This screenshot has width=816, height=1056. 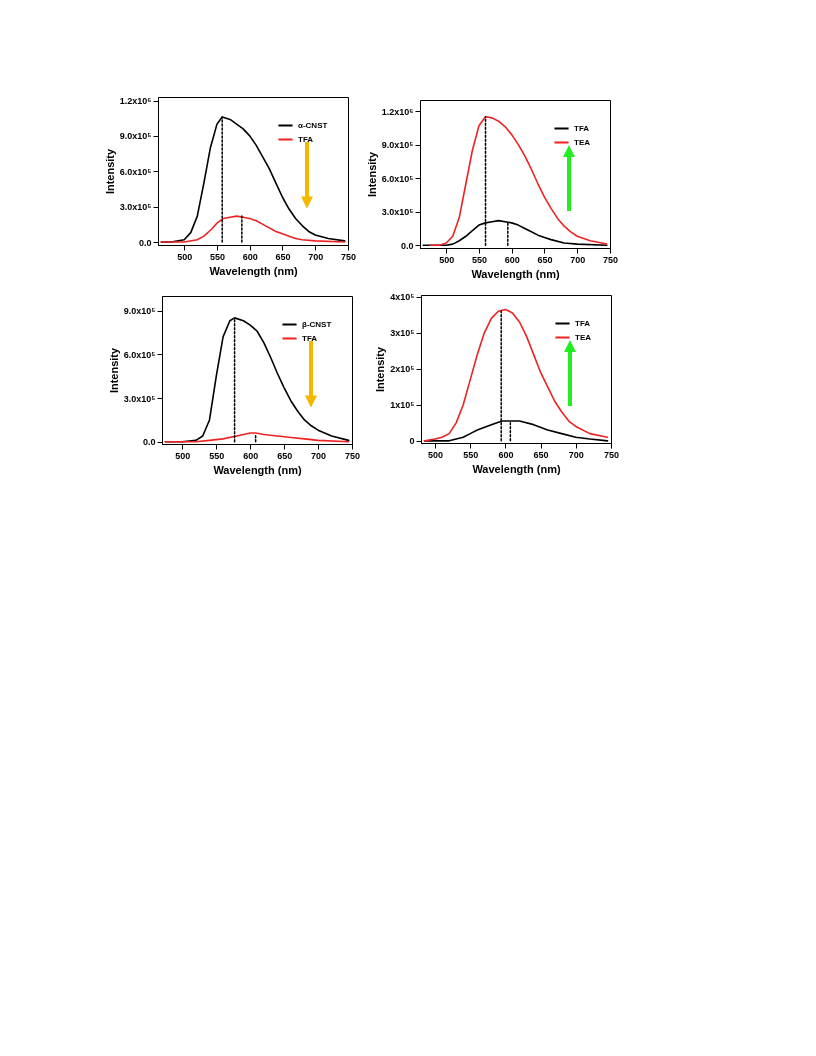 What do you see at coordinates (402, 369) in the screenshot?
I see `y-tick-label: 2x10⁵` at bounding box center [402, 369].